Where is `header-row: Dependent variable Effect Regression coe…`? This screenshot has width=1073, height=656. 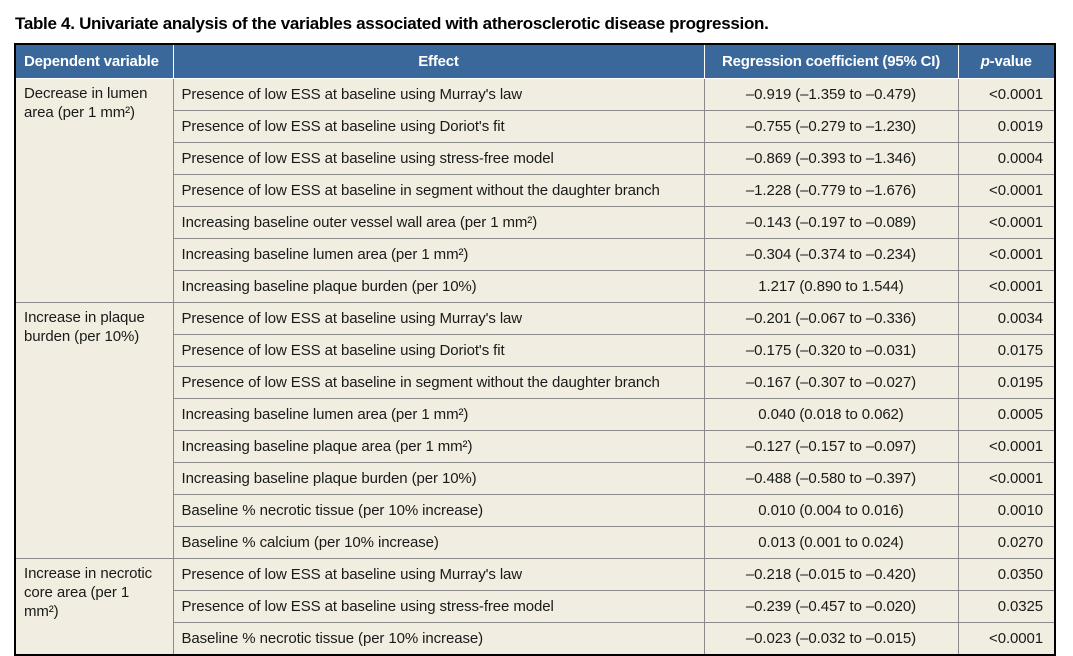 header-row: Dependent variable Effect Regression coe… is located at coordinates (535, 61).